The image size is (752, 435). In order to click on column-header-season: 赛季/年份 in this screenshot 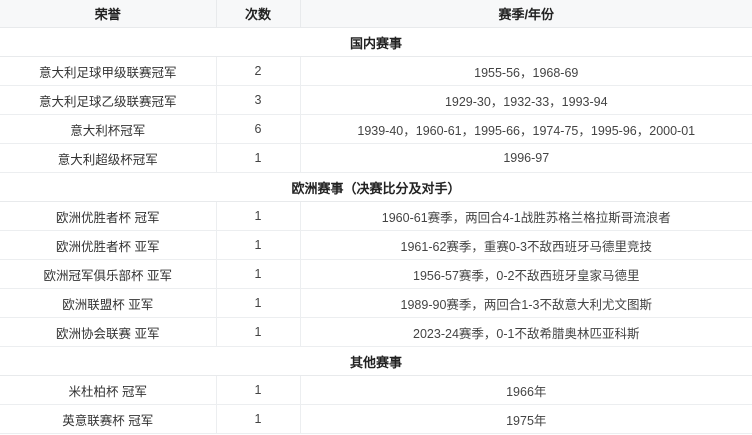, I will do `click(526, 14)`.